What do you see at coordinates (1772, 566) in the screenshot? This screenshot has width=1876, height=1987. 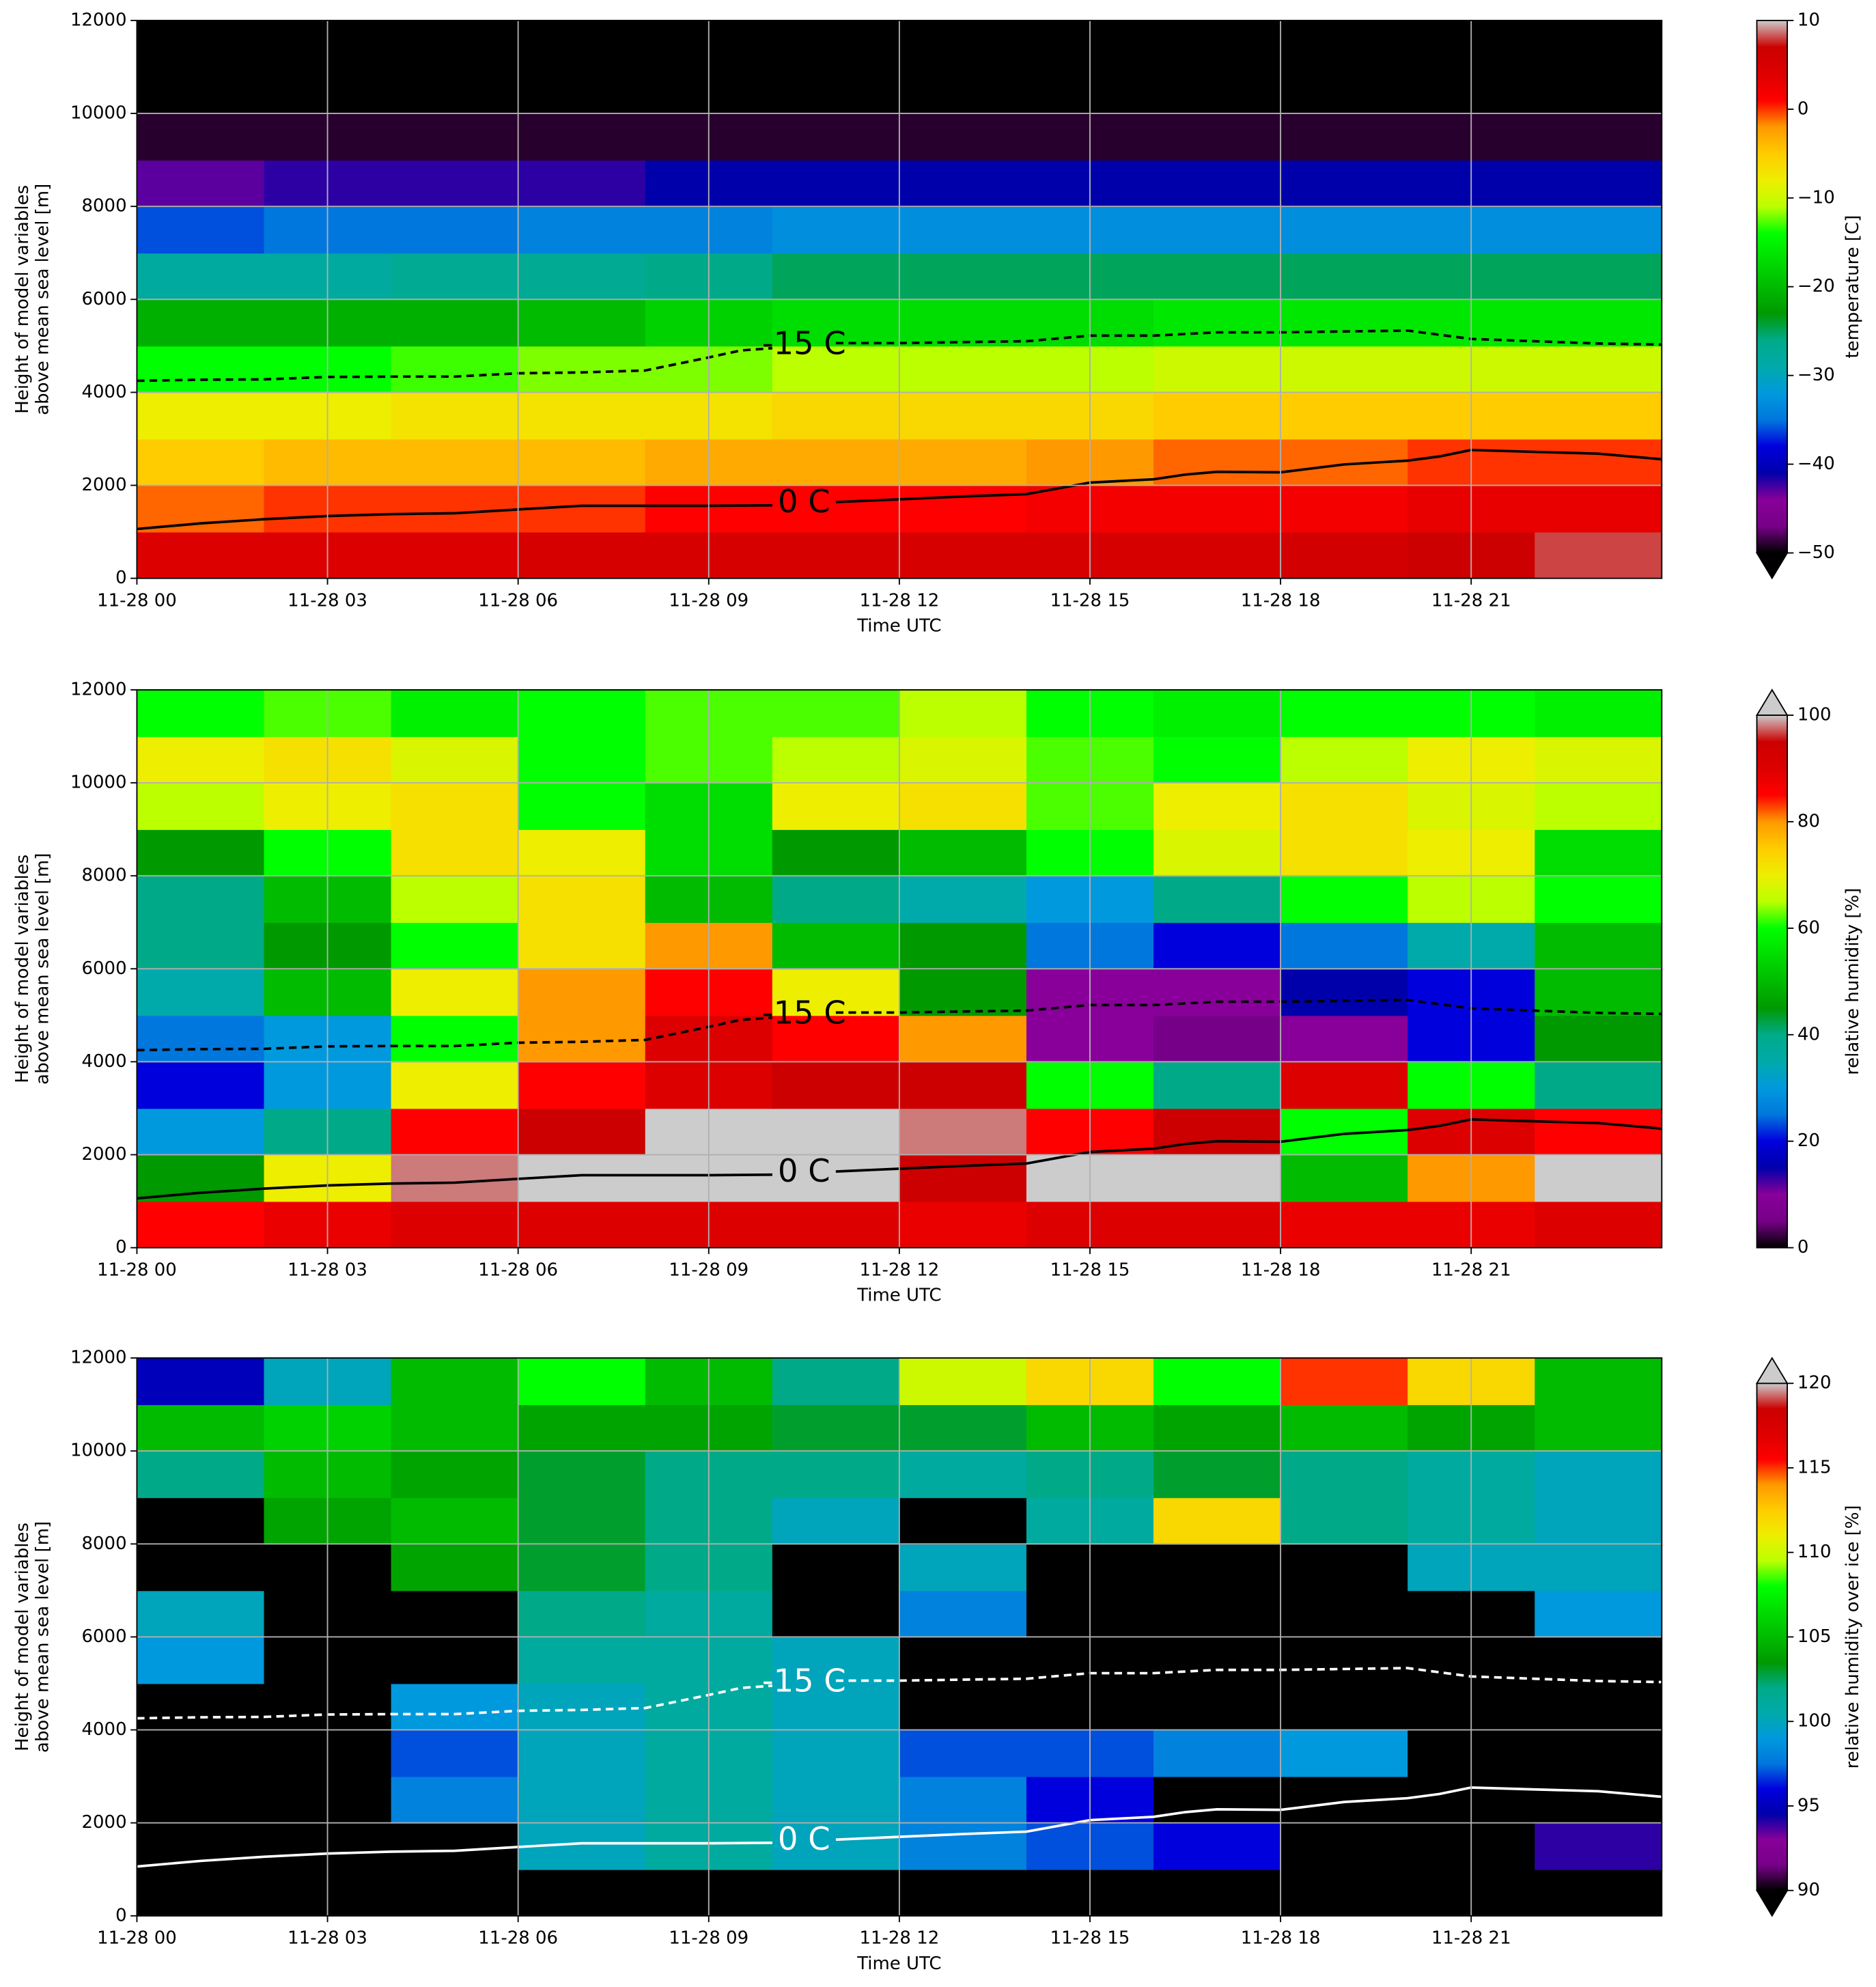 I see `colorbar-extend-min` at bounding box center [1772, 566].